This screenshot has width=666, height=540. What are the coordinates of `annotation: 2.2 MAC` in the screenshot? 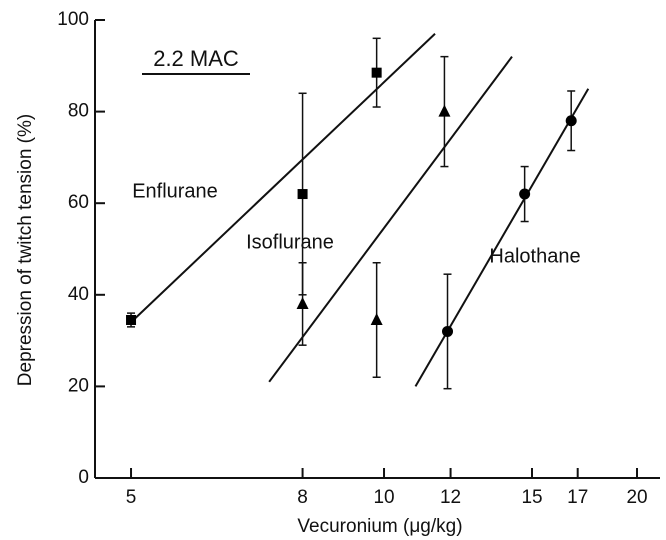 It's located at (196, 58).